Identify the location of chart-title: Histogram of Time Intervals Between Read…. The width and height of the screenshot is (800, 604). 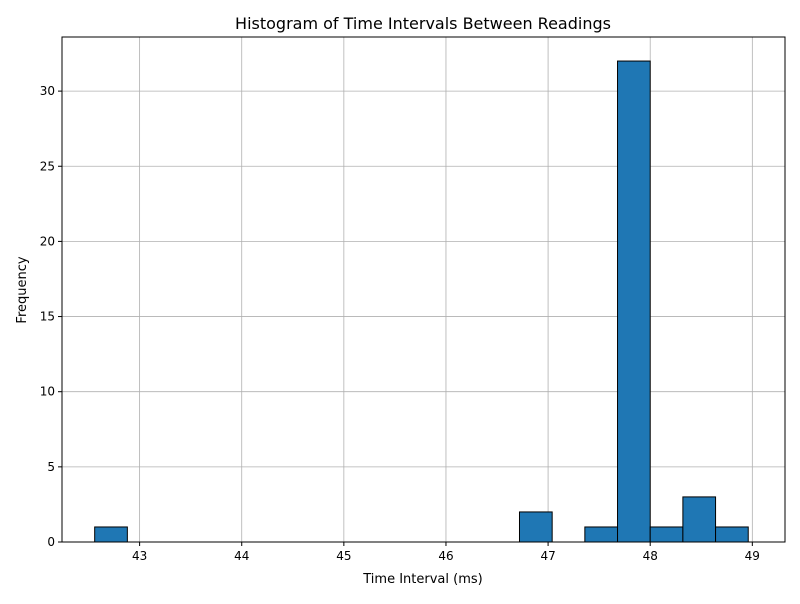
(423, 23).